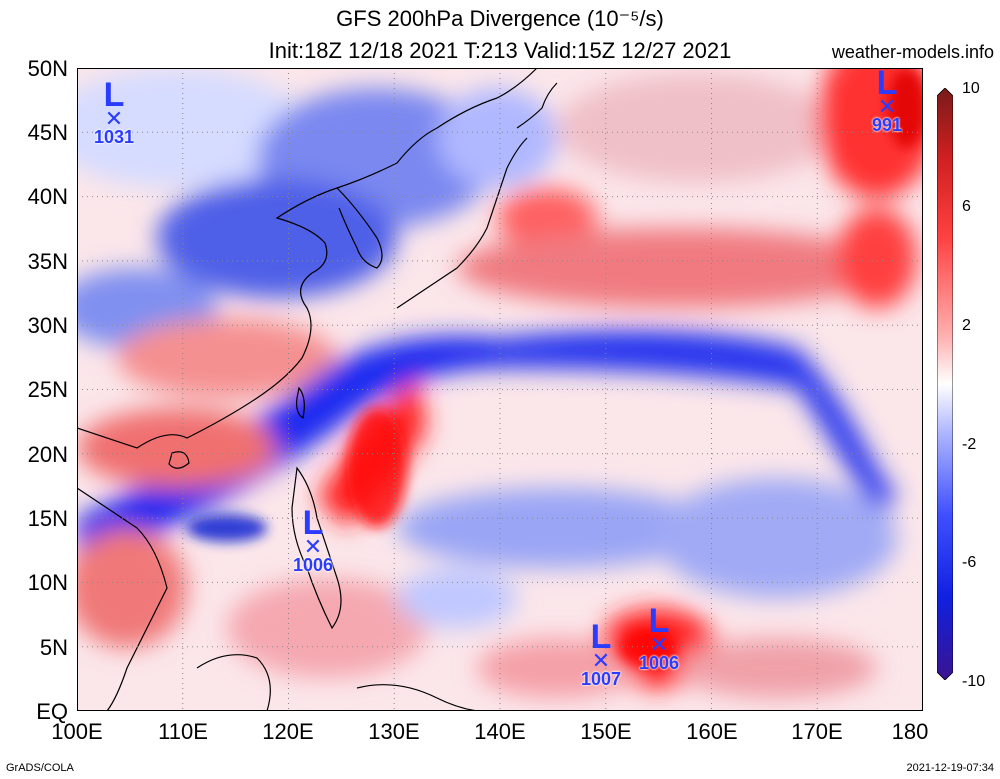  Describe the element at coordinates (966, 206) in the screenshot. I see `colorbar-label: 6` at that location.